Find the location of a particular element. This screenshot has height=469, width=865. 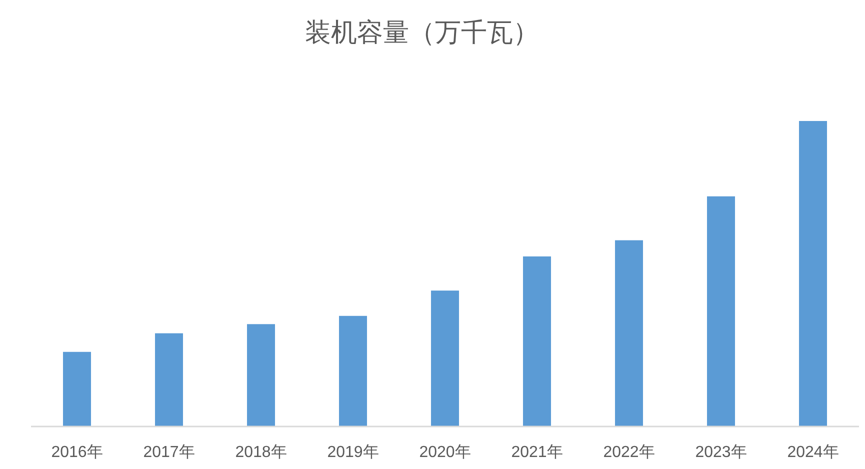

x-tick-label: 2017年 is located at coordinates (169, 452).